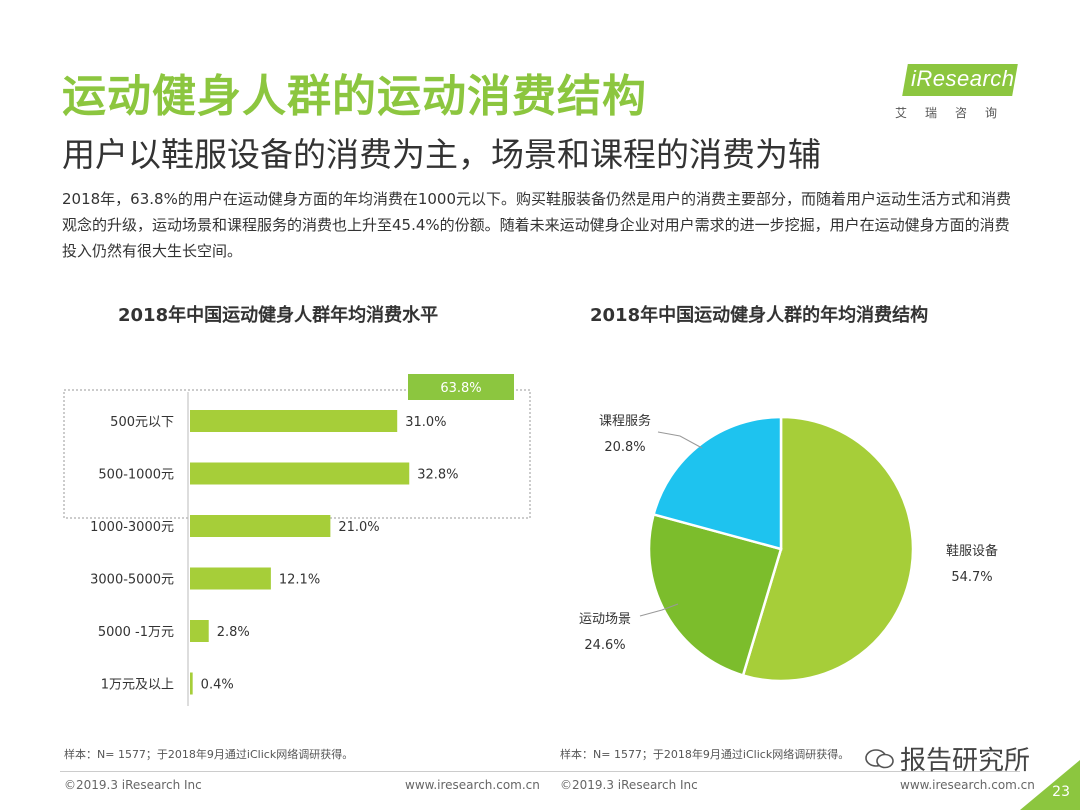 Image resolution: width=1080 pixels, height=810 pixels. What do you see at coordinates (955, 113) in the screenshot?
I see `logo-brand-cn: 艾瑞咨询` at bounding box center [955, 113].